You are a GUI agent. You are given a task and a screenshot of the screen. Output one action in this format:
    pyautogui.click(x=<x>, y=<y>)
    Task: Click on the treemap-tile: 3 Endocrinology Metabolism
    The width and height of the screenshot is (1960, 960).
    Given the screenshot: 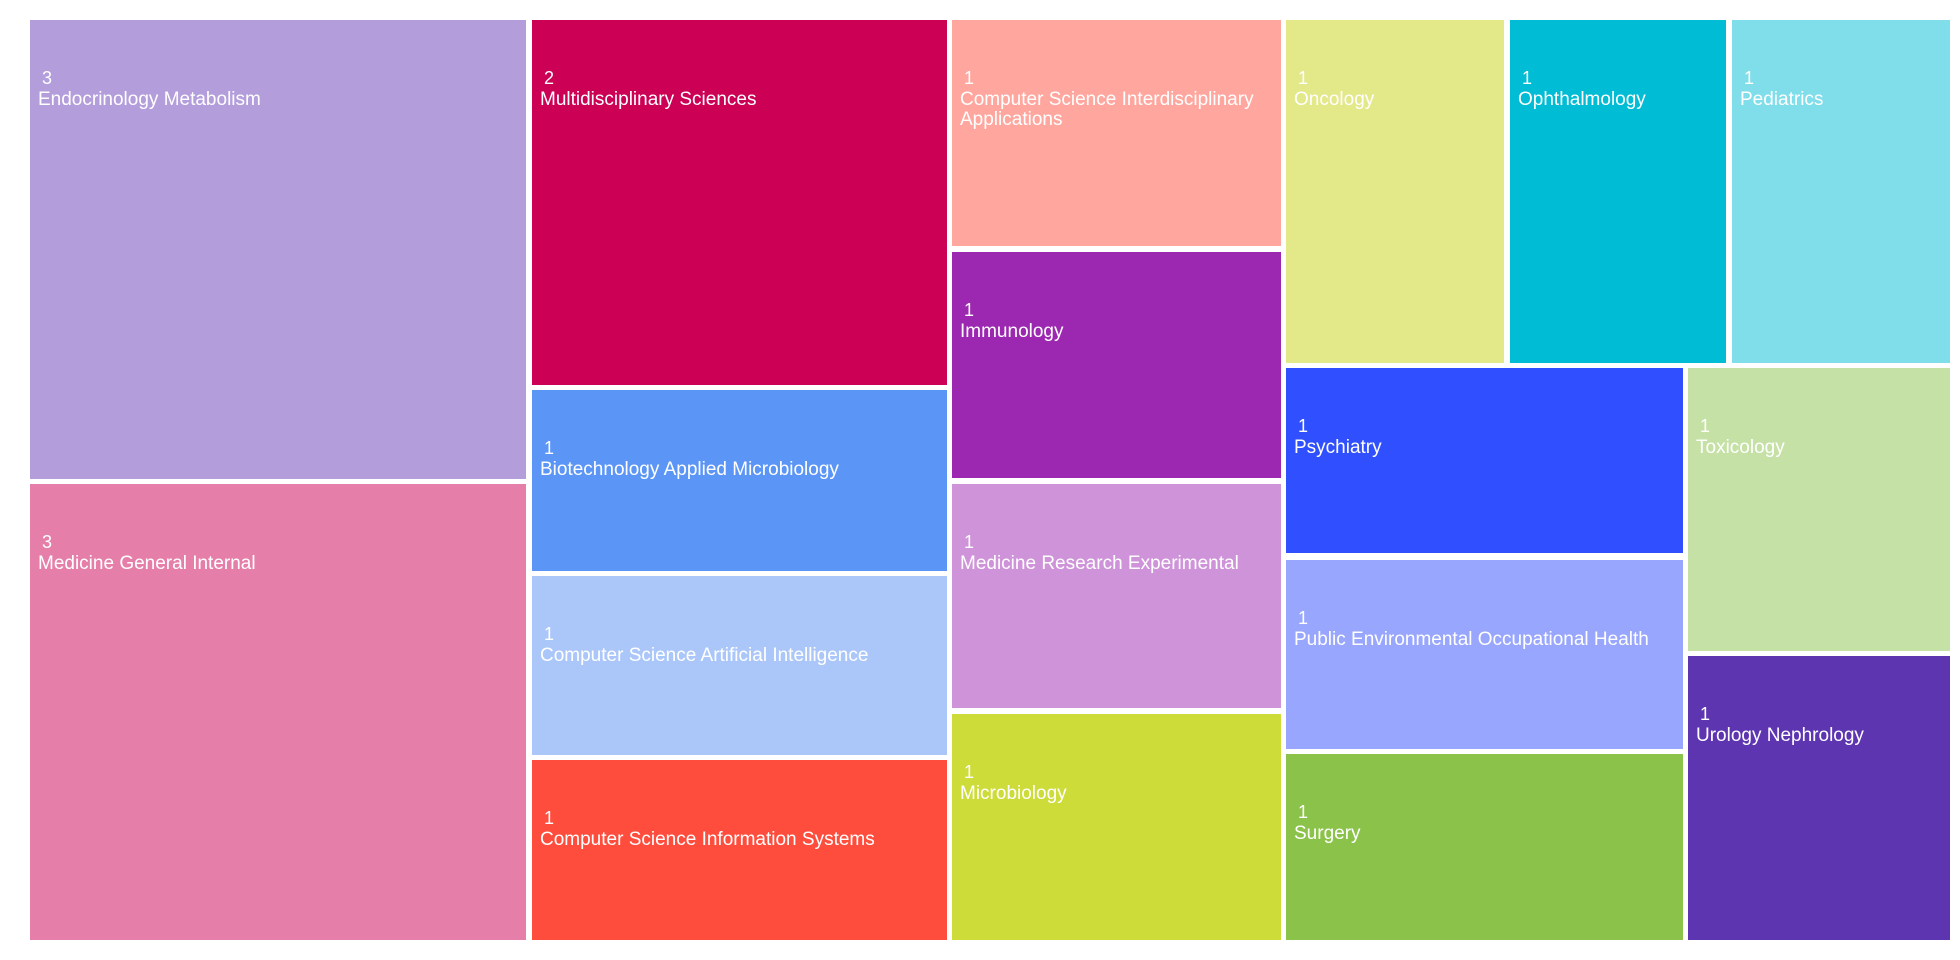 What is the action you would take?
    pyautogui.click(x=278, y=249)
    